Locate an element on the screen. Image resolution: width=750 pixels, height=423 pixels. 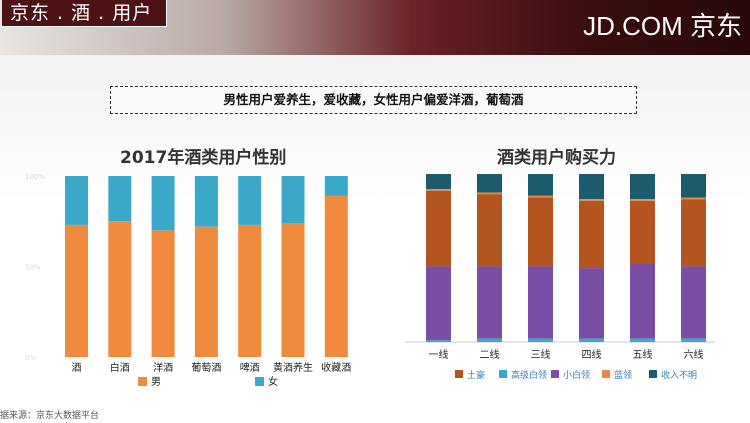
x-tick-label: 酒 is located at coordinates (77, 368).